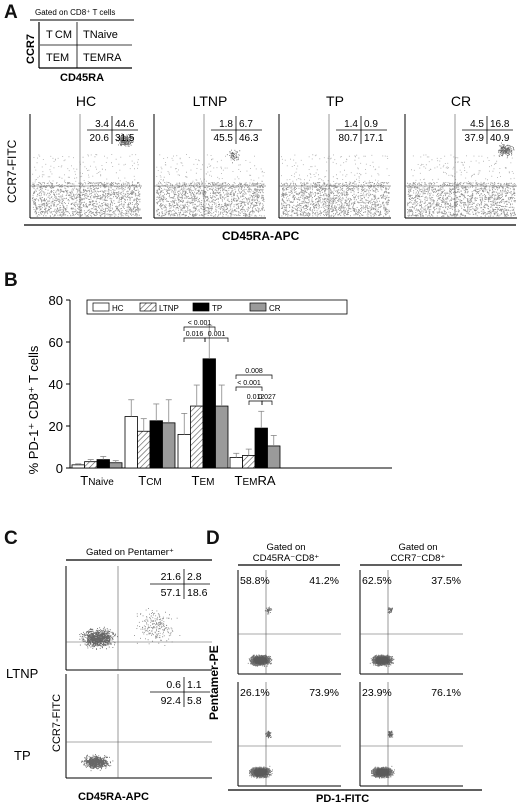  Describe the element at coordinates (194, 685) in the screenshot. I see `quadrant-value: 1.1` at that location.